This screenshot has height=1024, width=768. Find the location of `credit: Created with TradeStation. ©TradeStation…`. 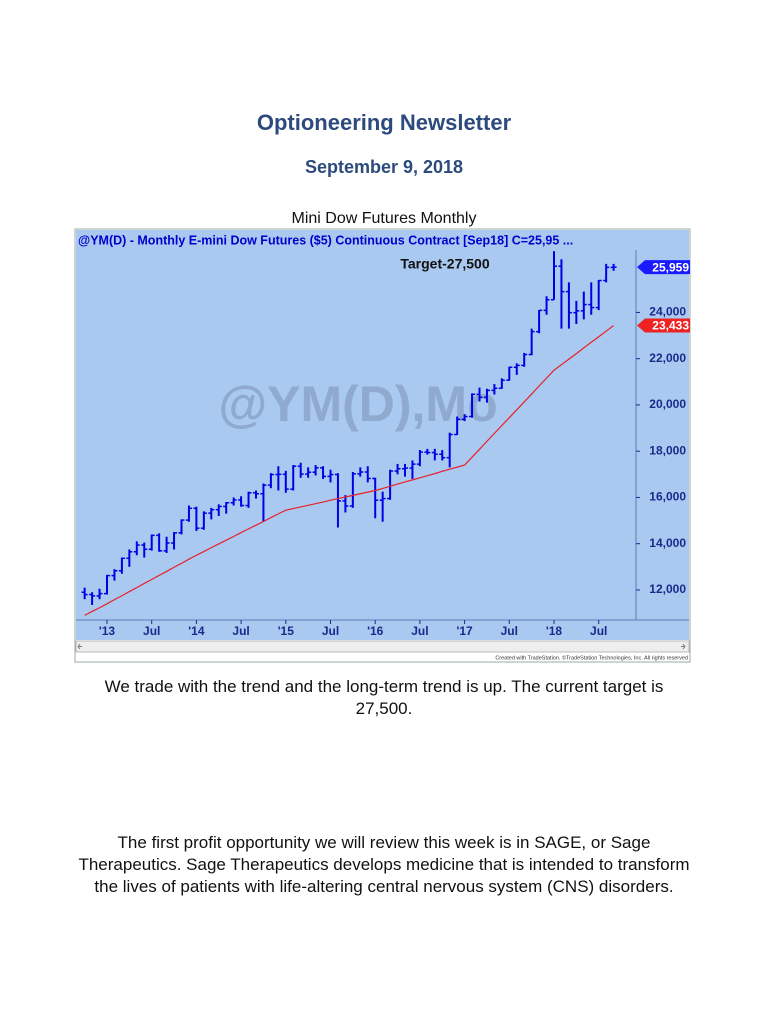

credit: Created with TradeStation. ©TradeStation… is located at coordinates (591, 657).